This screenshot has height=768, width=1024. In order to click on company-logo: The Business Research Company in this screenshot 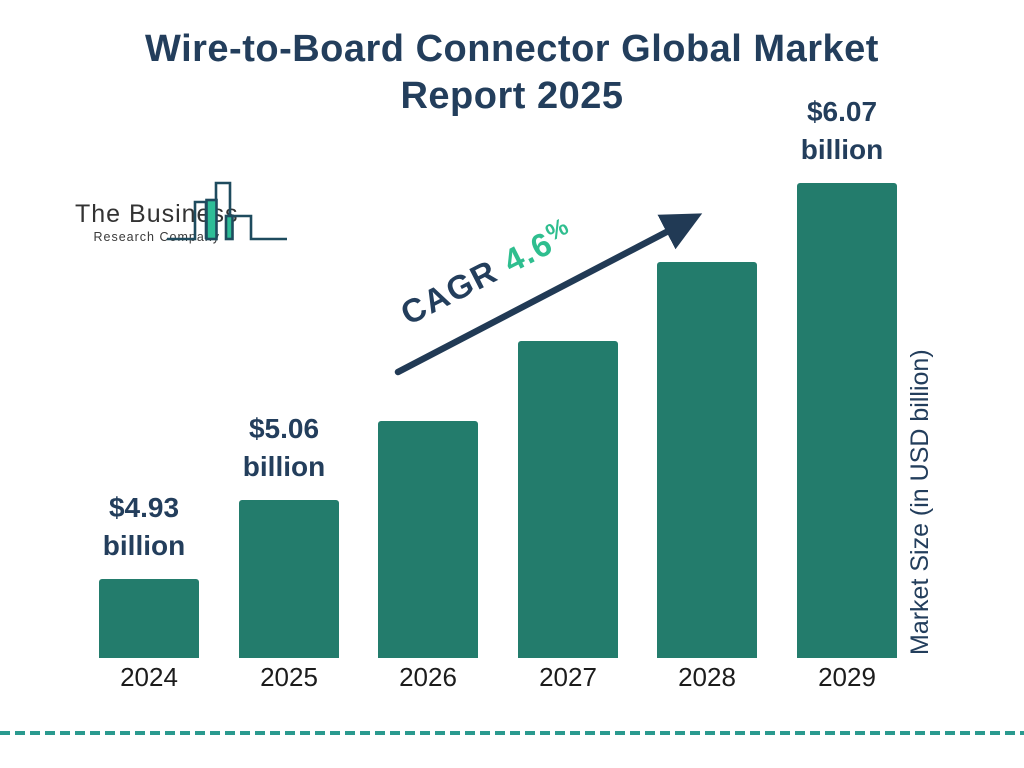, I will do `click(182, 213)`.